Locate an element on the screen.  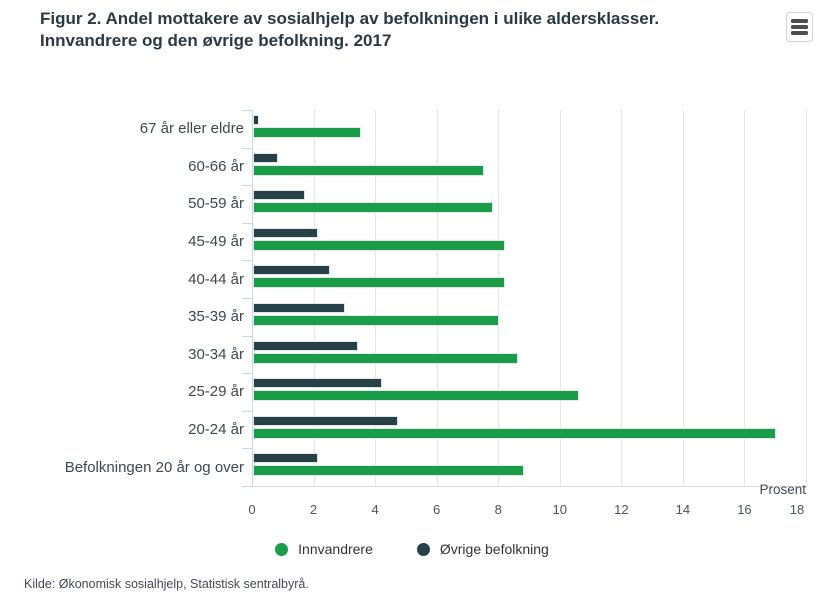
bar-innvandrere-20-24-ar is located at coordinates (514, 433).